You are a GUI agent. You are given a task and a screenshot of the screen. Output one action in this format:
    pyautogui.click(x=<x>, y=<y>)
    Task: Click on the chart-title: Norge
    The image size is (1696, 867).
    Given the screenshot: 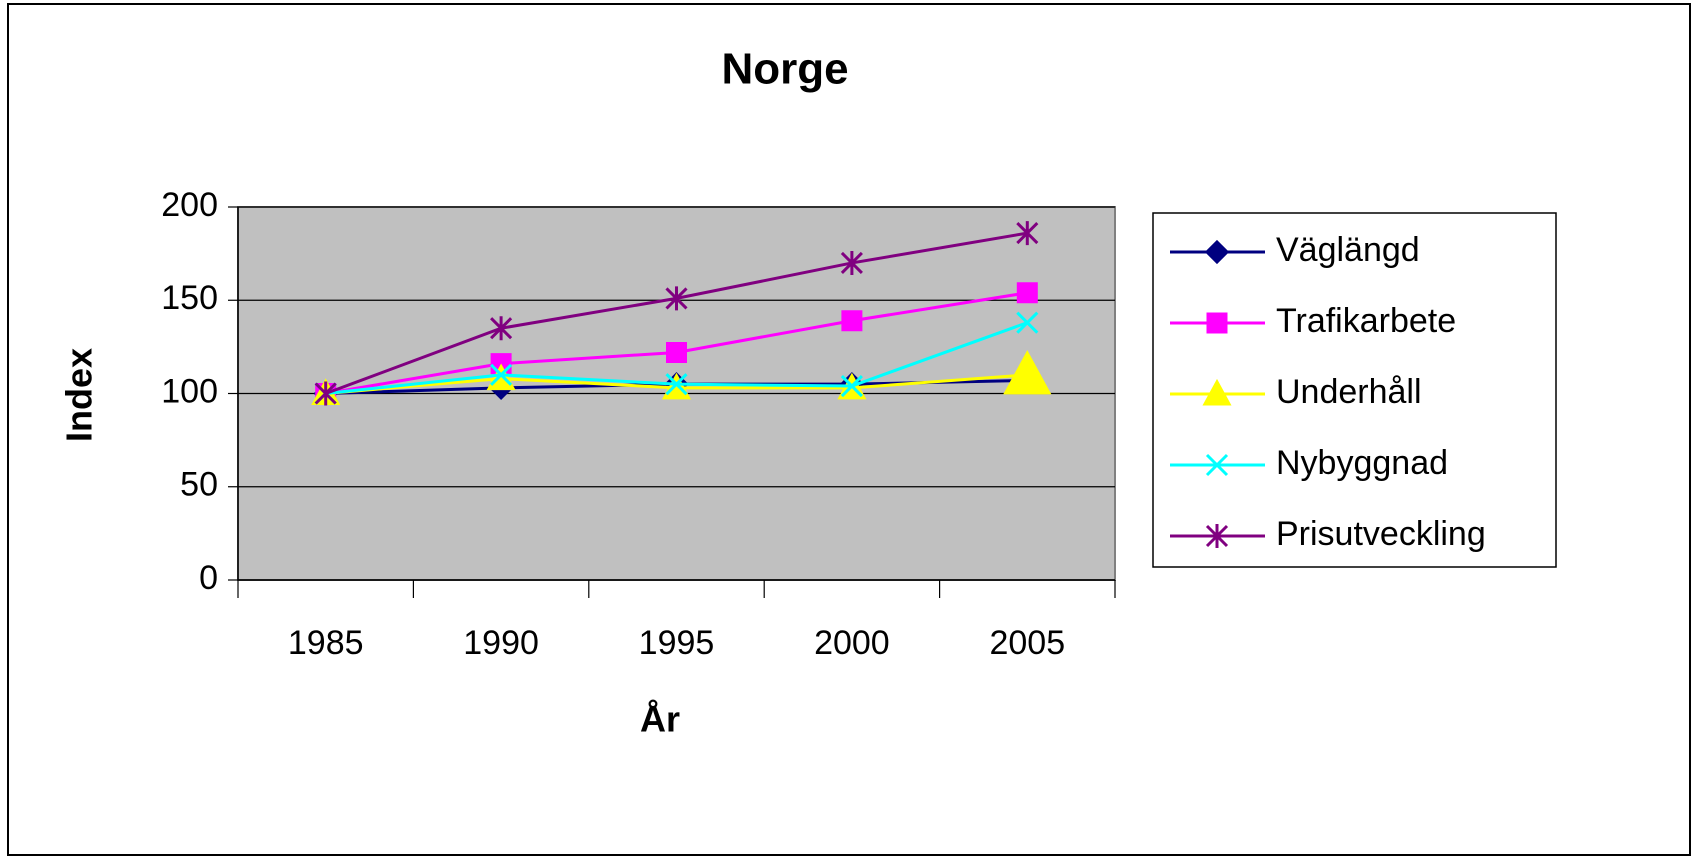 What is the action you would take?
    pyautogui.click(x=784, y=69)
    